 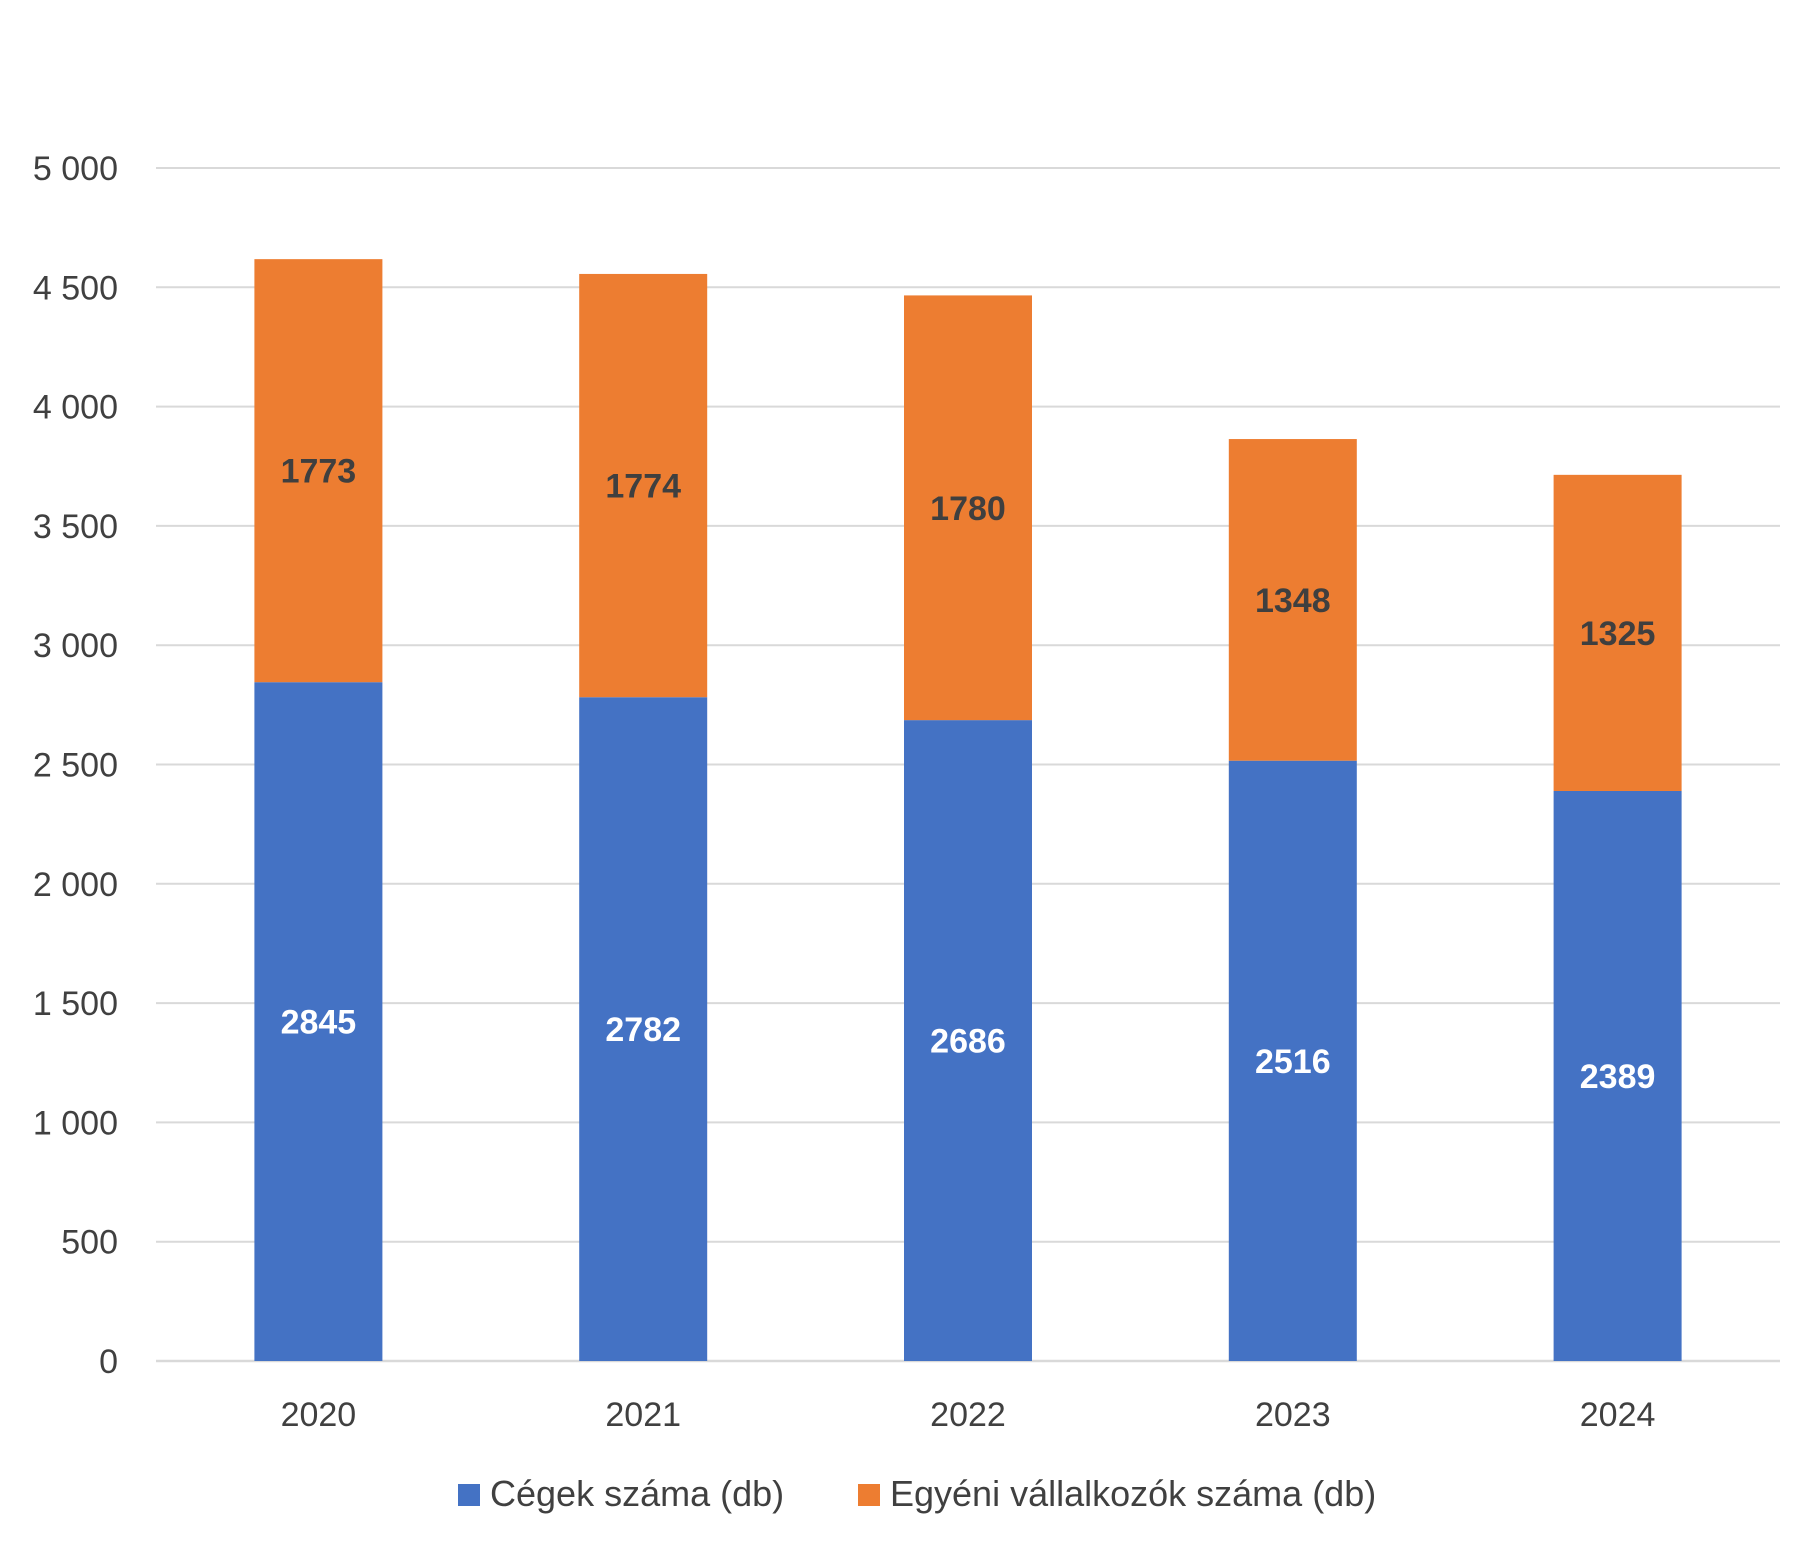 I want to click on y-tick-label: 5 000, so click(x=75, y=169).